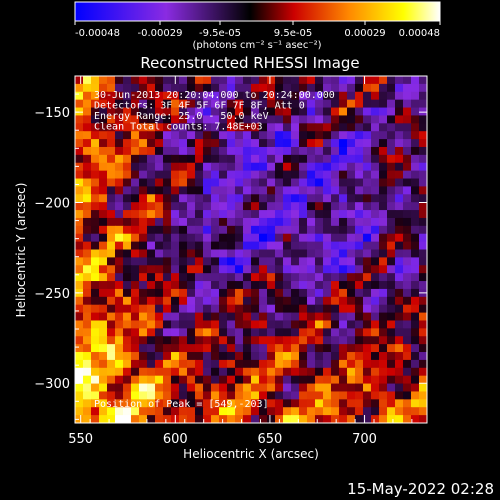 The height and width of the screenshot is (500, 500). I want to click on x-axis-label: Heliocentric X (arcsec), so click(251, 454).